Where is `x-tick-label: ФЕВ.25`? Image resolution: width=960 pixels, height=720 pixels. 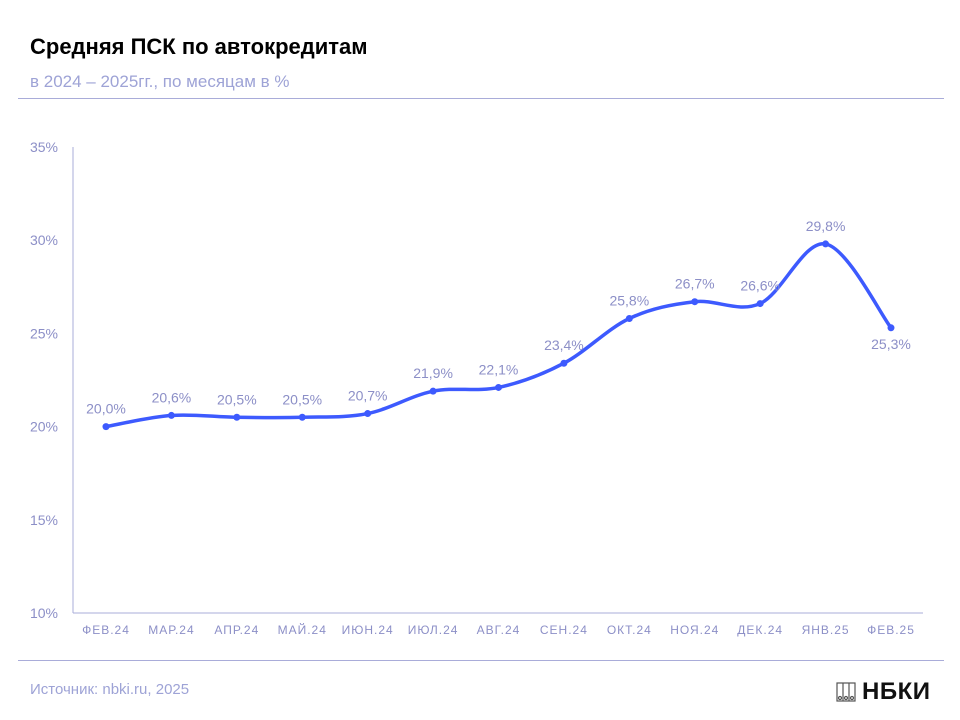
x-tick-label: ФЕВ.25 is located at coordinates (891, 630).